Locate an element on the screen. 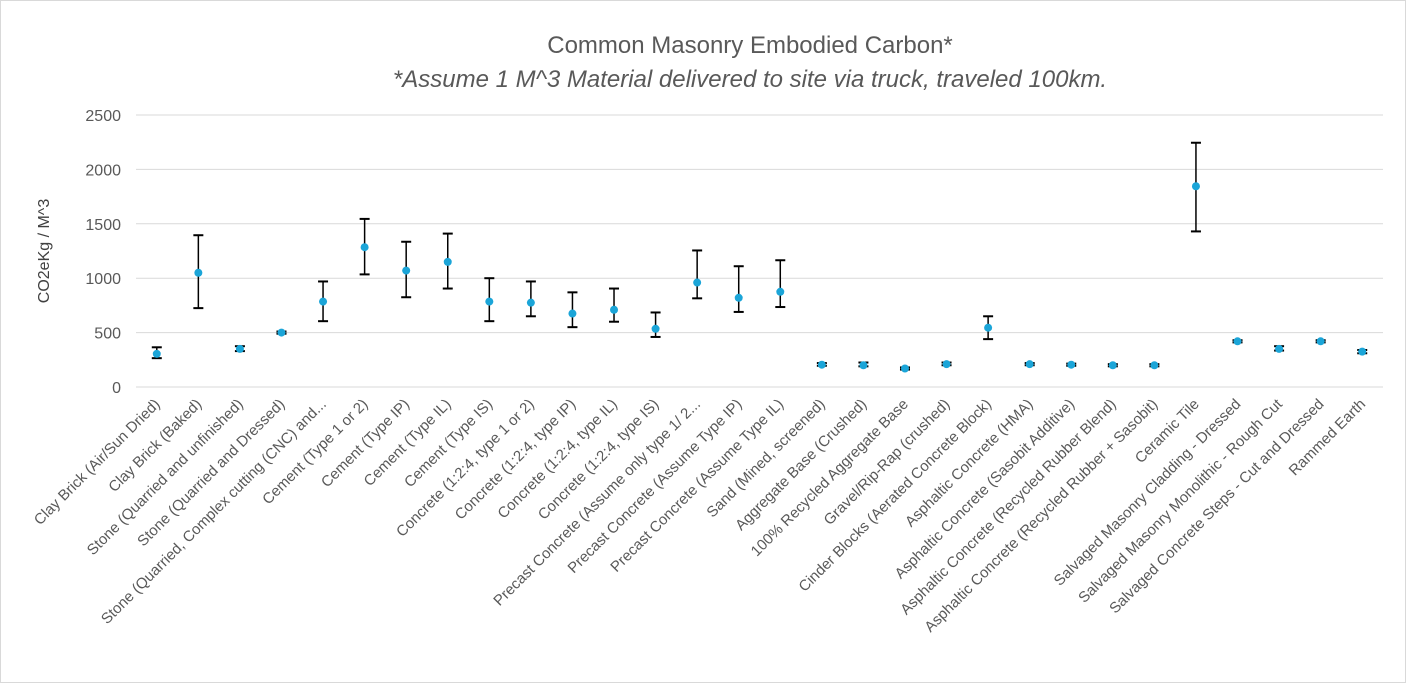 The image size is (1406, 684). y-tick-label: 2500 is located at coordinates (103, 116).